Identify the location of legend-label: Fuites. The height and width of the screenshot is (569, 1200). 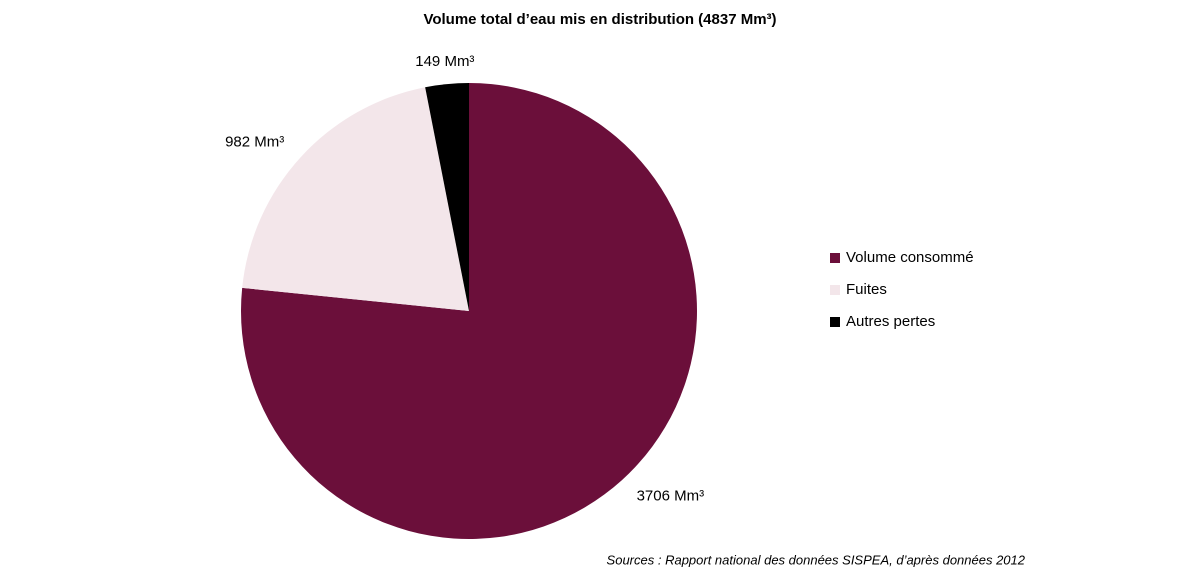
(866, 289).